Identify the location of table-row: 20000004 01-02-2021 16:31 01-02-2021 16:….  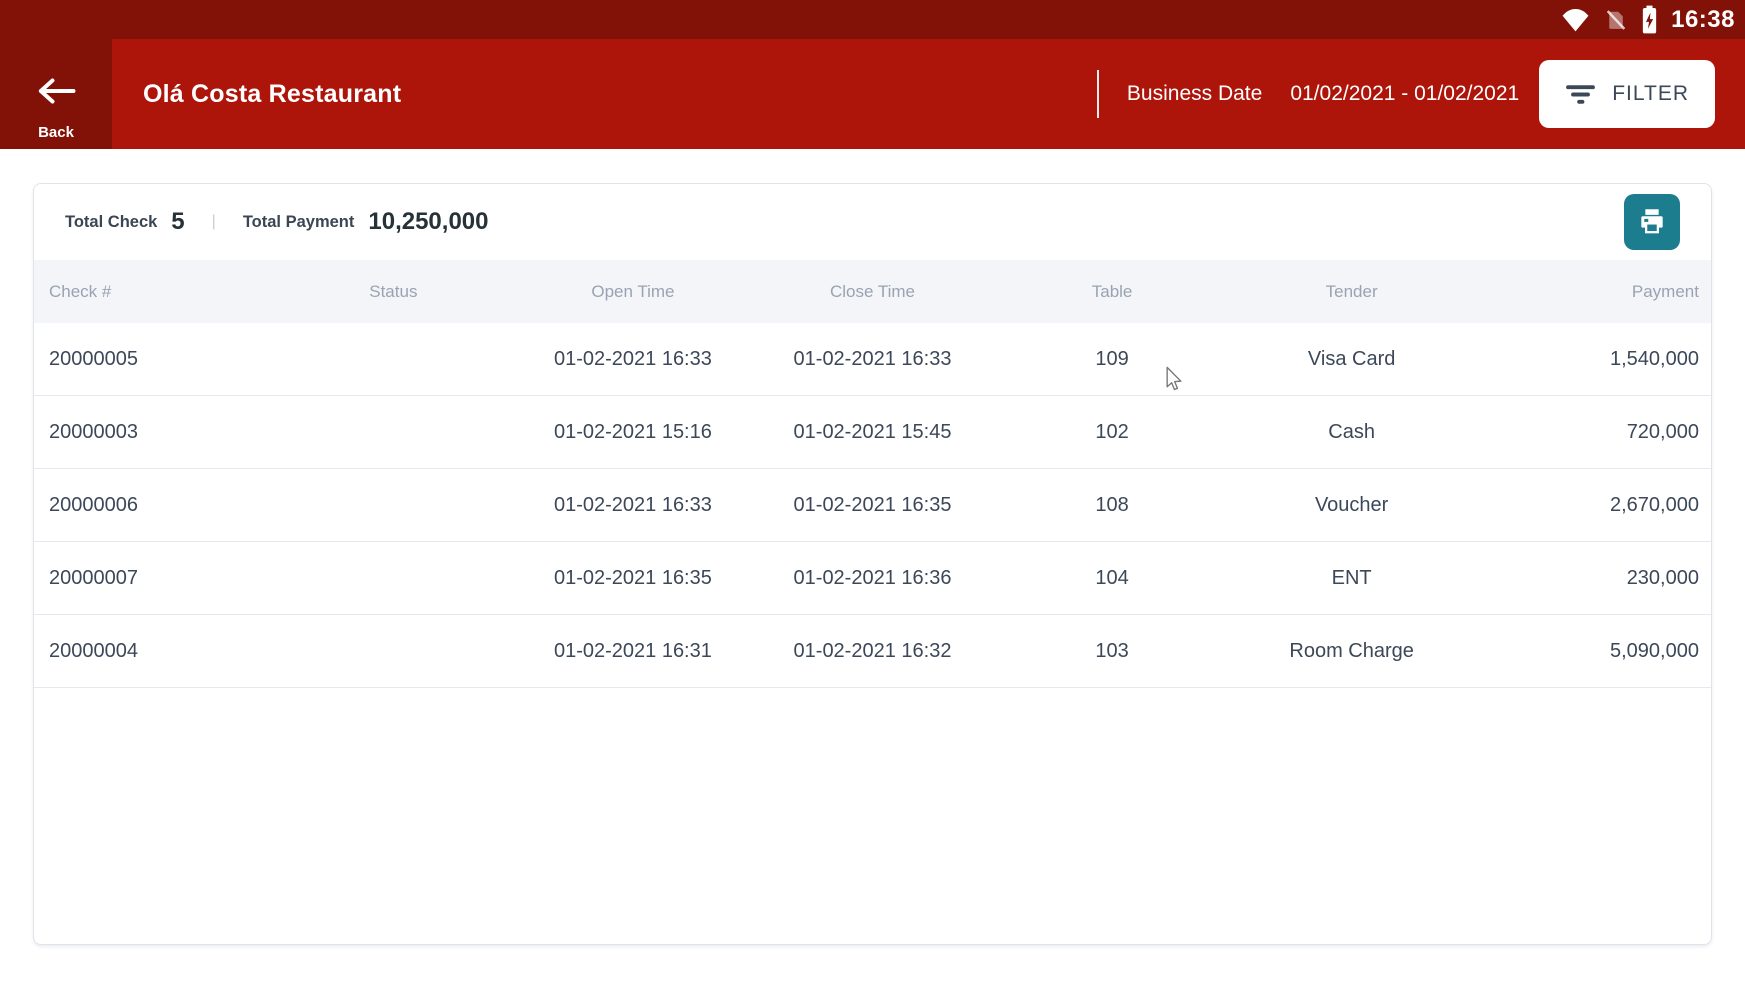
(872, 651).